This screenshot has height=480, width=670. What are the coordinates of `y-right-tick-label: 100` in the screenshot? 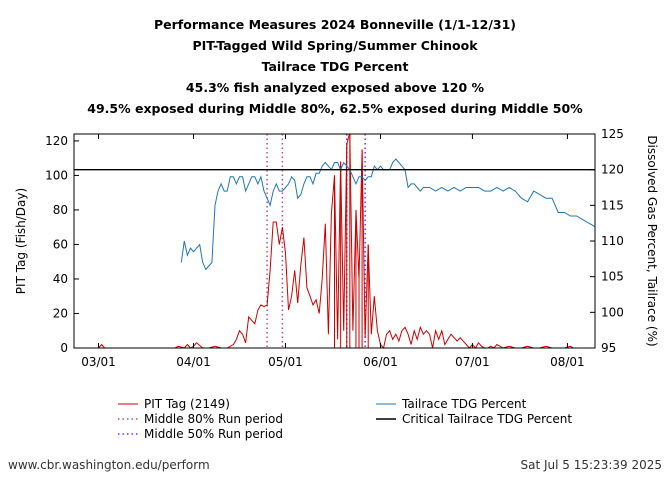 It's located at (612, 312).